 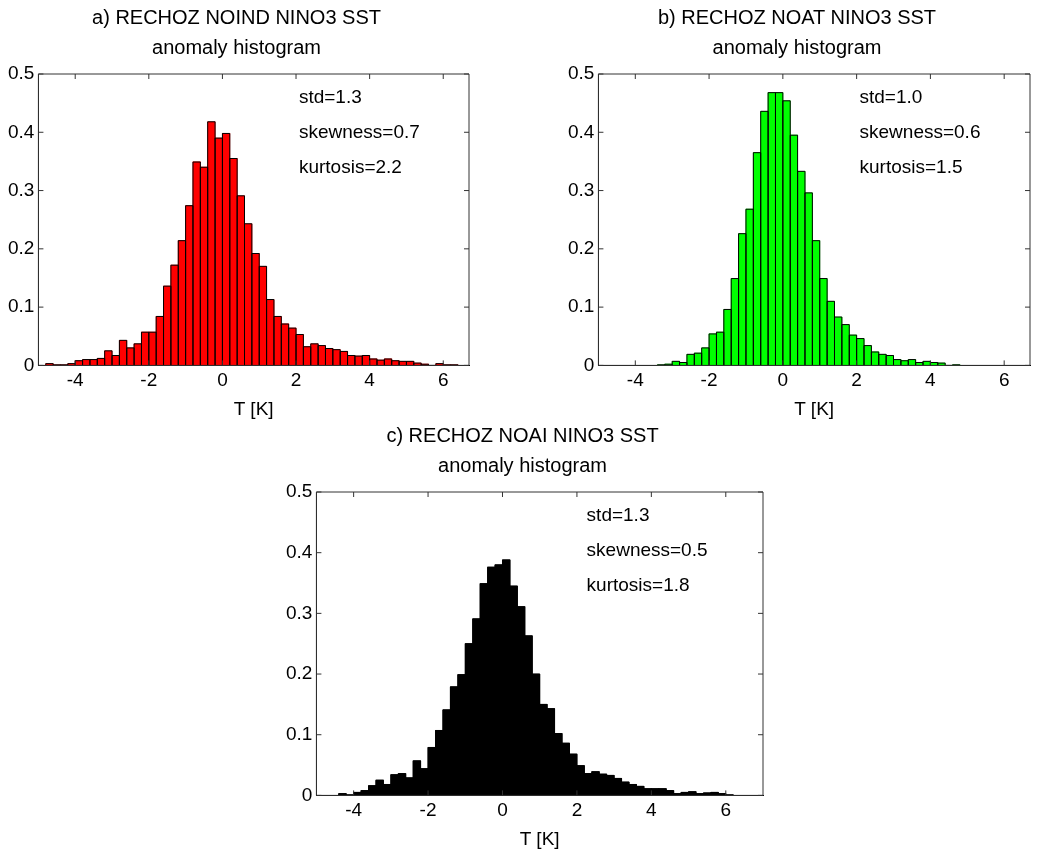 I want to click on chart-title: a) RECHOZ NOIND NINO3 SST, so click(x=236, y=16).